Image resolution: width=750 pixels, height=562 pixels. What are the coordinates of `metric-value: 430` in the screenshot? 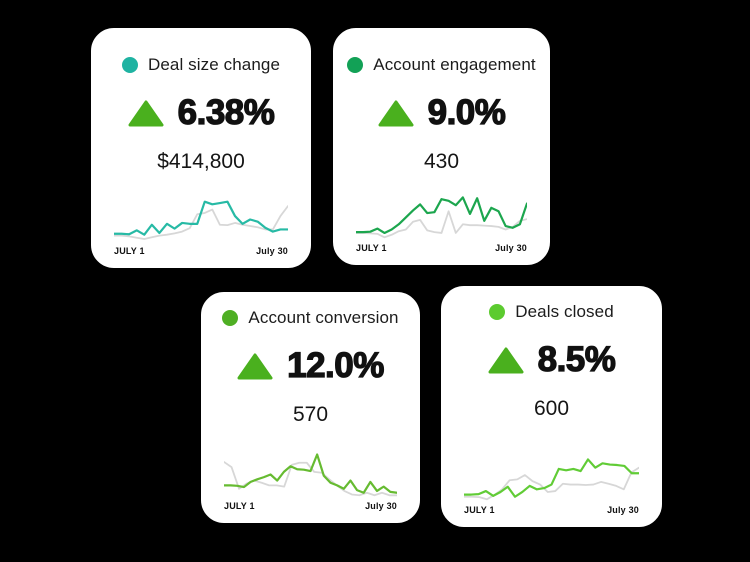 It's located at (441, 161).